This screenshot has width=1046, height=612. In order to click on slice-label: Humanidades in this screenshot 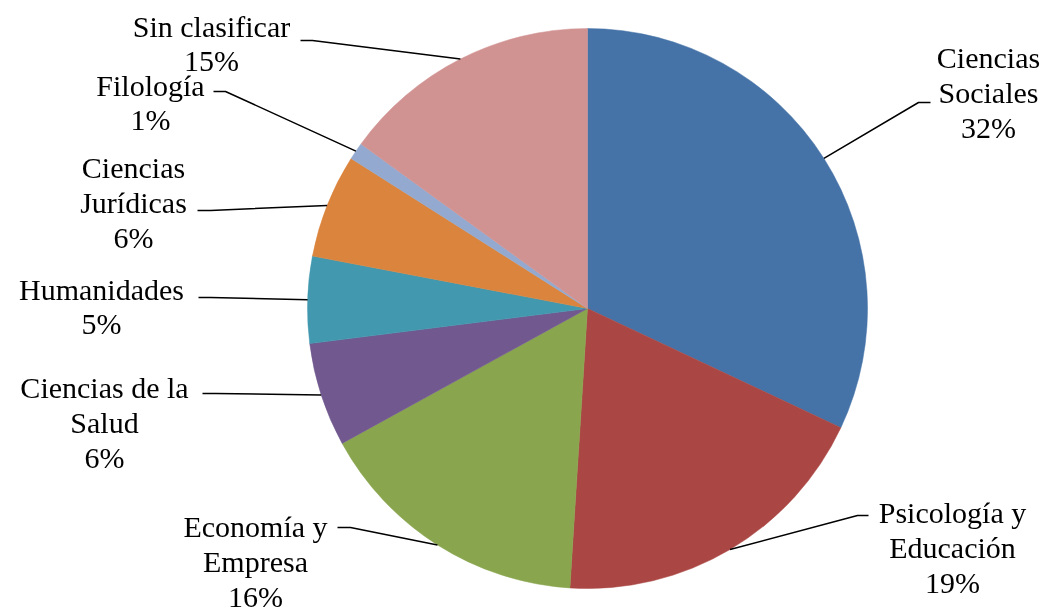, I will do `click(101, 289)`.